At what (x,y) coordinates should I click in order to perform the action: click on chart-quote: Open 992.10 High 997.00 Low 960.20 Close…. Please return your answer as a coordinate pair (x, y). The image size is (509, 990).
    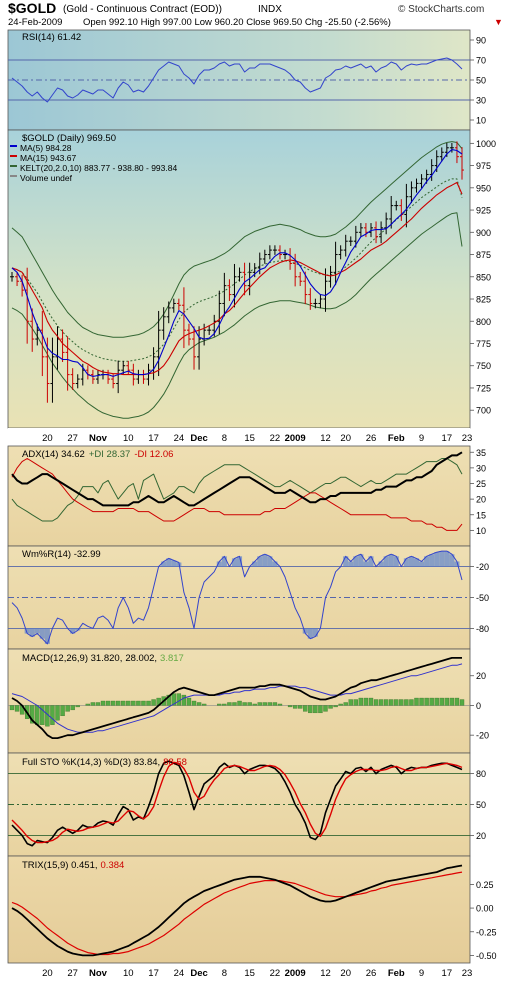
    Looking at the image, I should click on (237, 22).